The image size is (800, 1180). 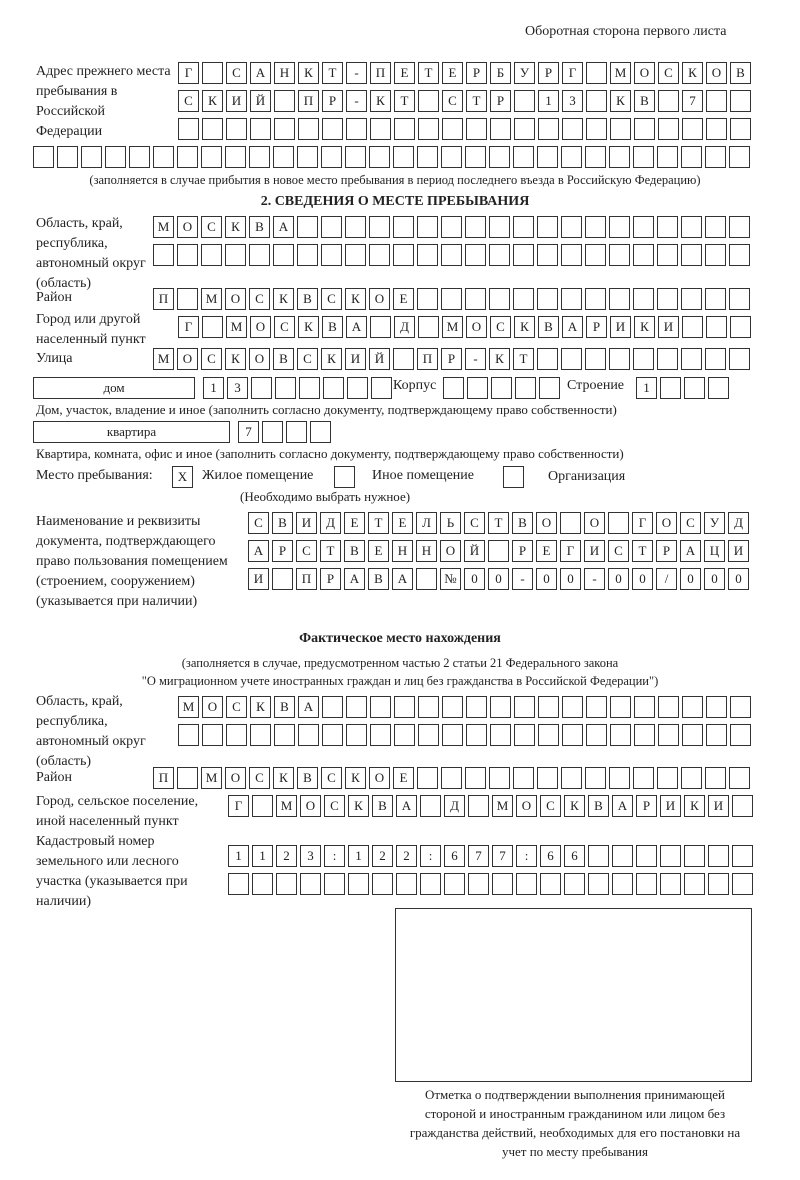 What do you see at coordinates (182, 477) in the screenshot?
I see `option-residential-checkbox: X` at bounding box center [182, 477].